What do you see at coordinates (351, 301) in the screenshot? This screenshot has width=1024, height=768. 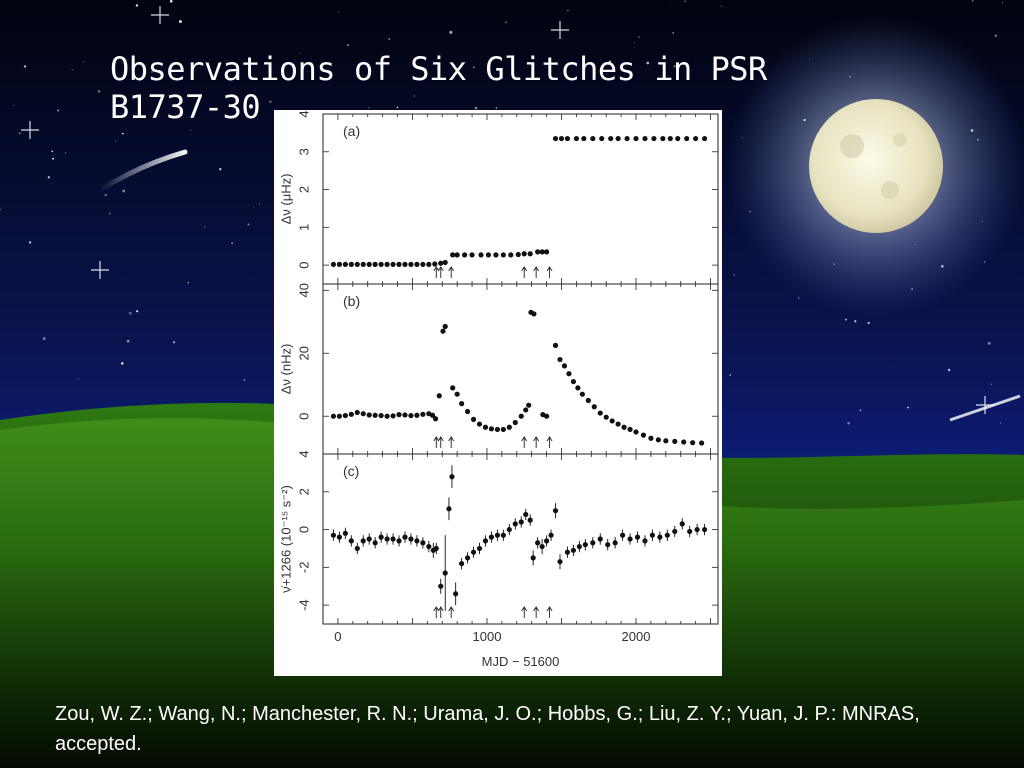 I see `panel-label: (b)` at bounding box center [351, 301].